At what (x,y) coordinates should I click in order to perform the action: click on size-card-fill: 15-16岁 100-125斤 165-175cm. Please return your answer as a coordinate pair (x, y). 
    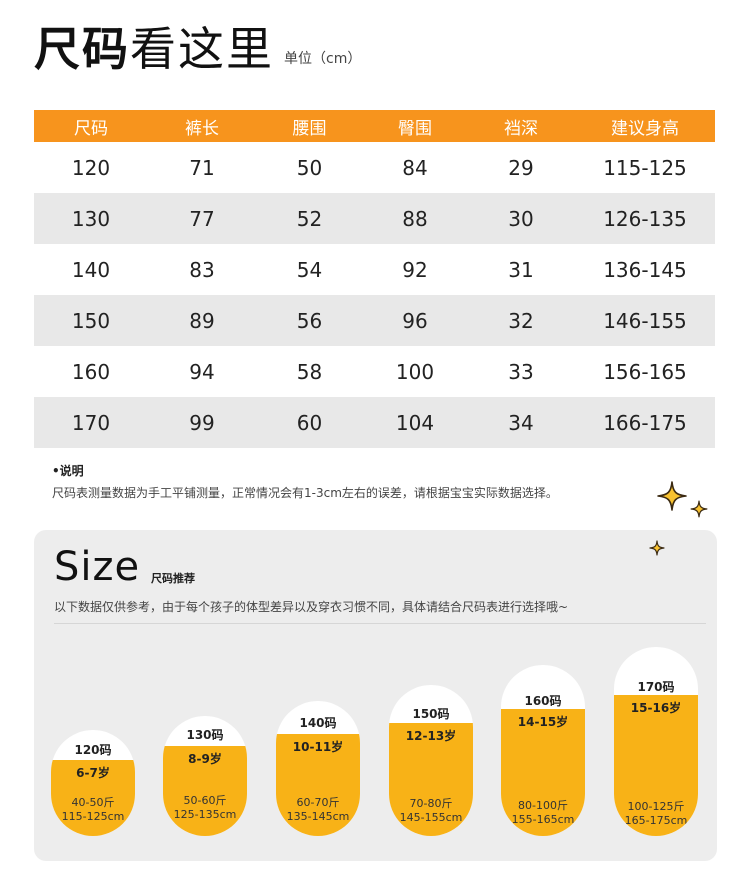
    Looking at the image, I should click on (656, 765).